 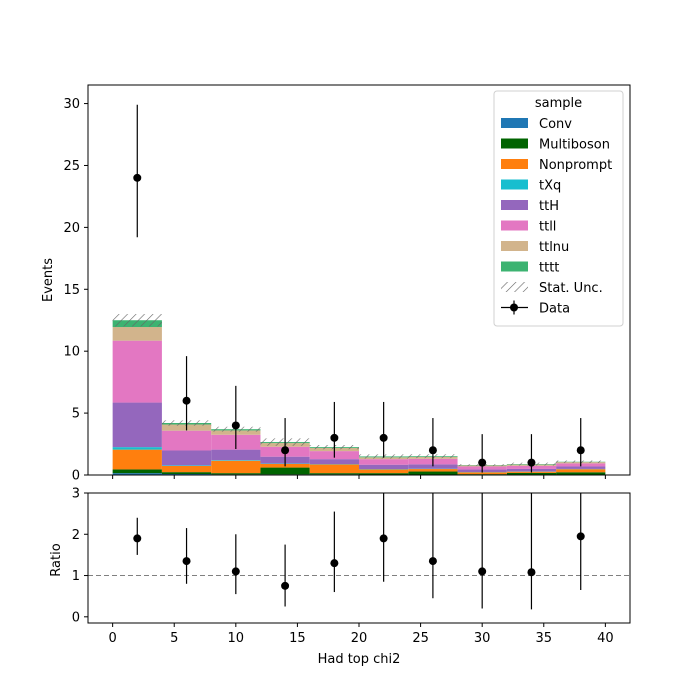 I want to click on legend-label-tttt: tttt, so click(x=549, y=268).